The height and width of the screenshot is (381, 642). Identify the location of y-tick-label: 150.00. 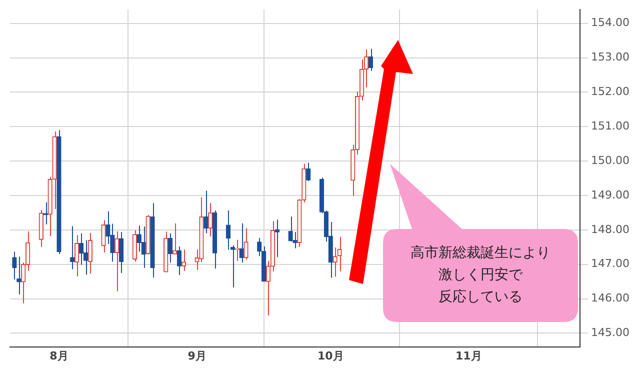
(610, 160).